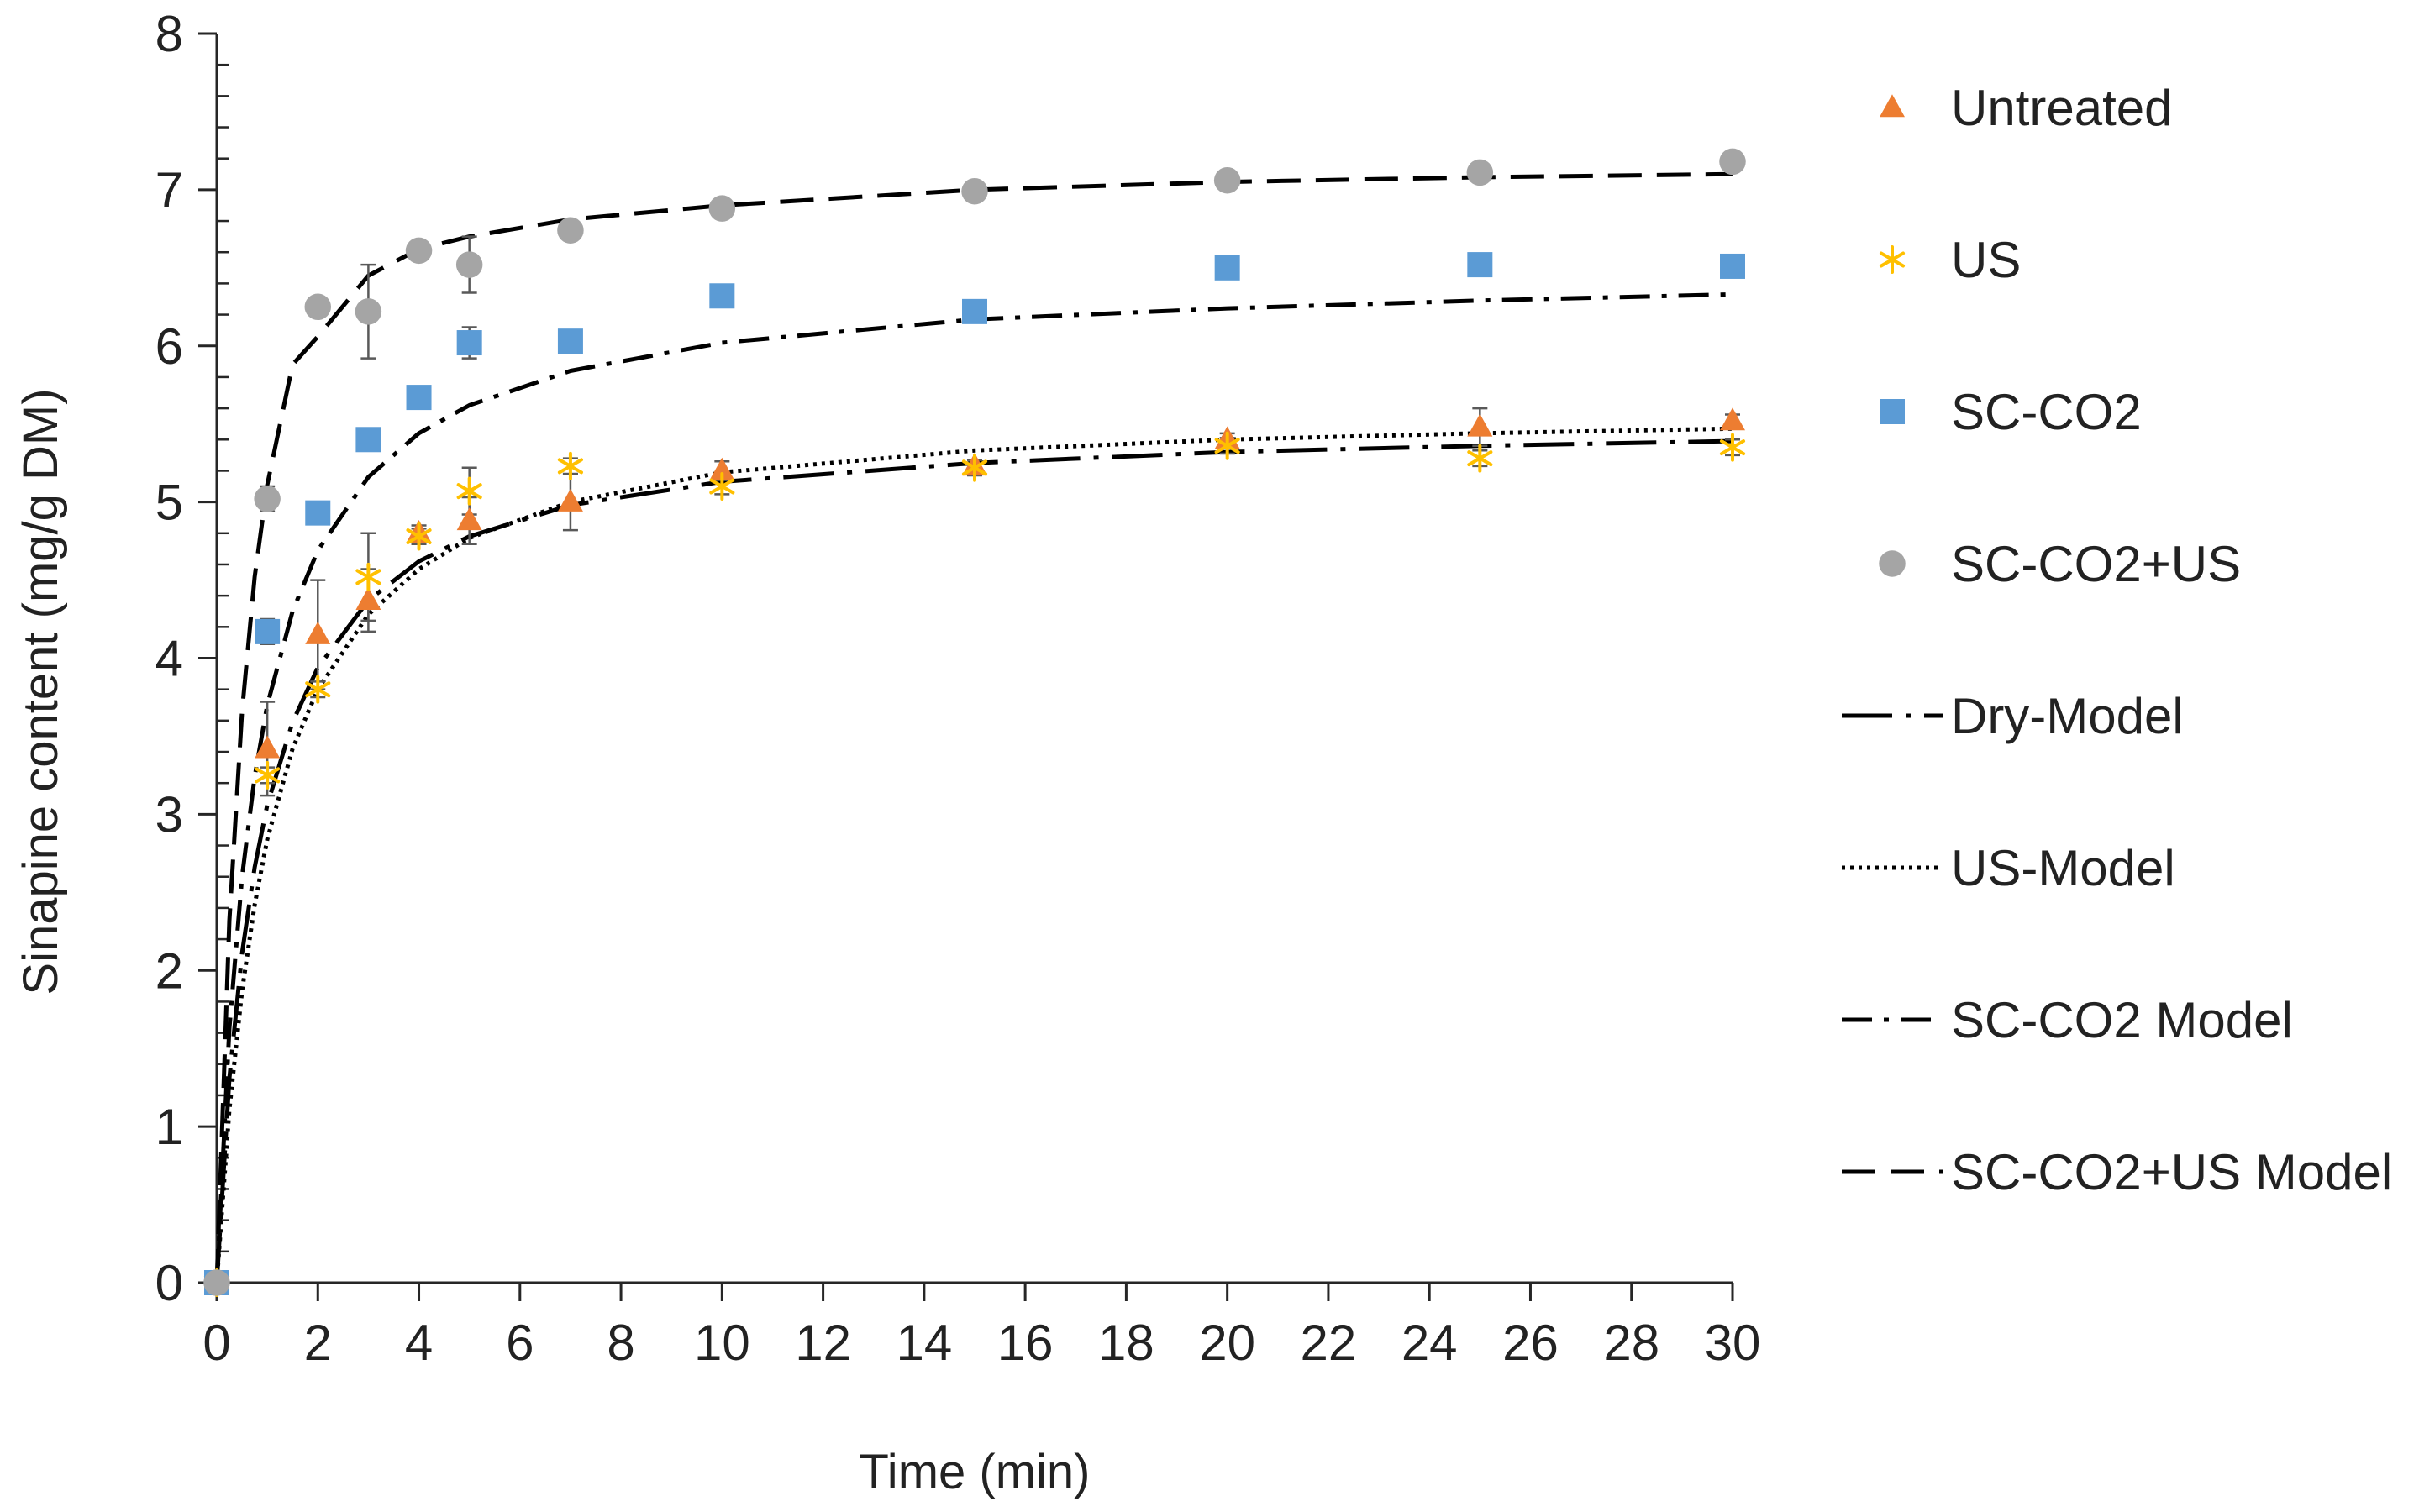  Describe the element at coordinates (318, 1343) in the screenshot. I see `x-tick-label: 2` at that location.